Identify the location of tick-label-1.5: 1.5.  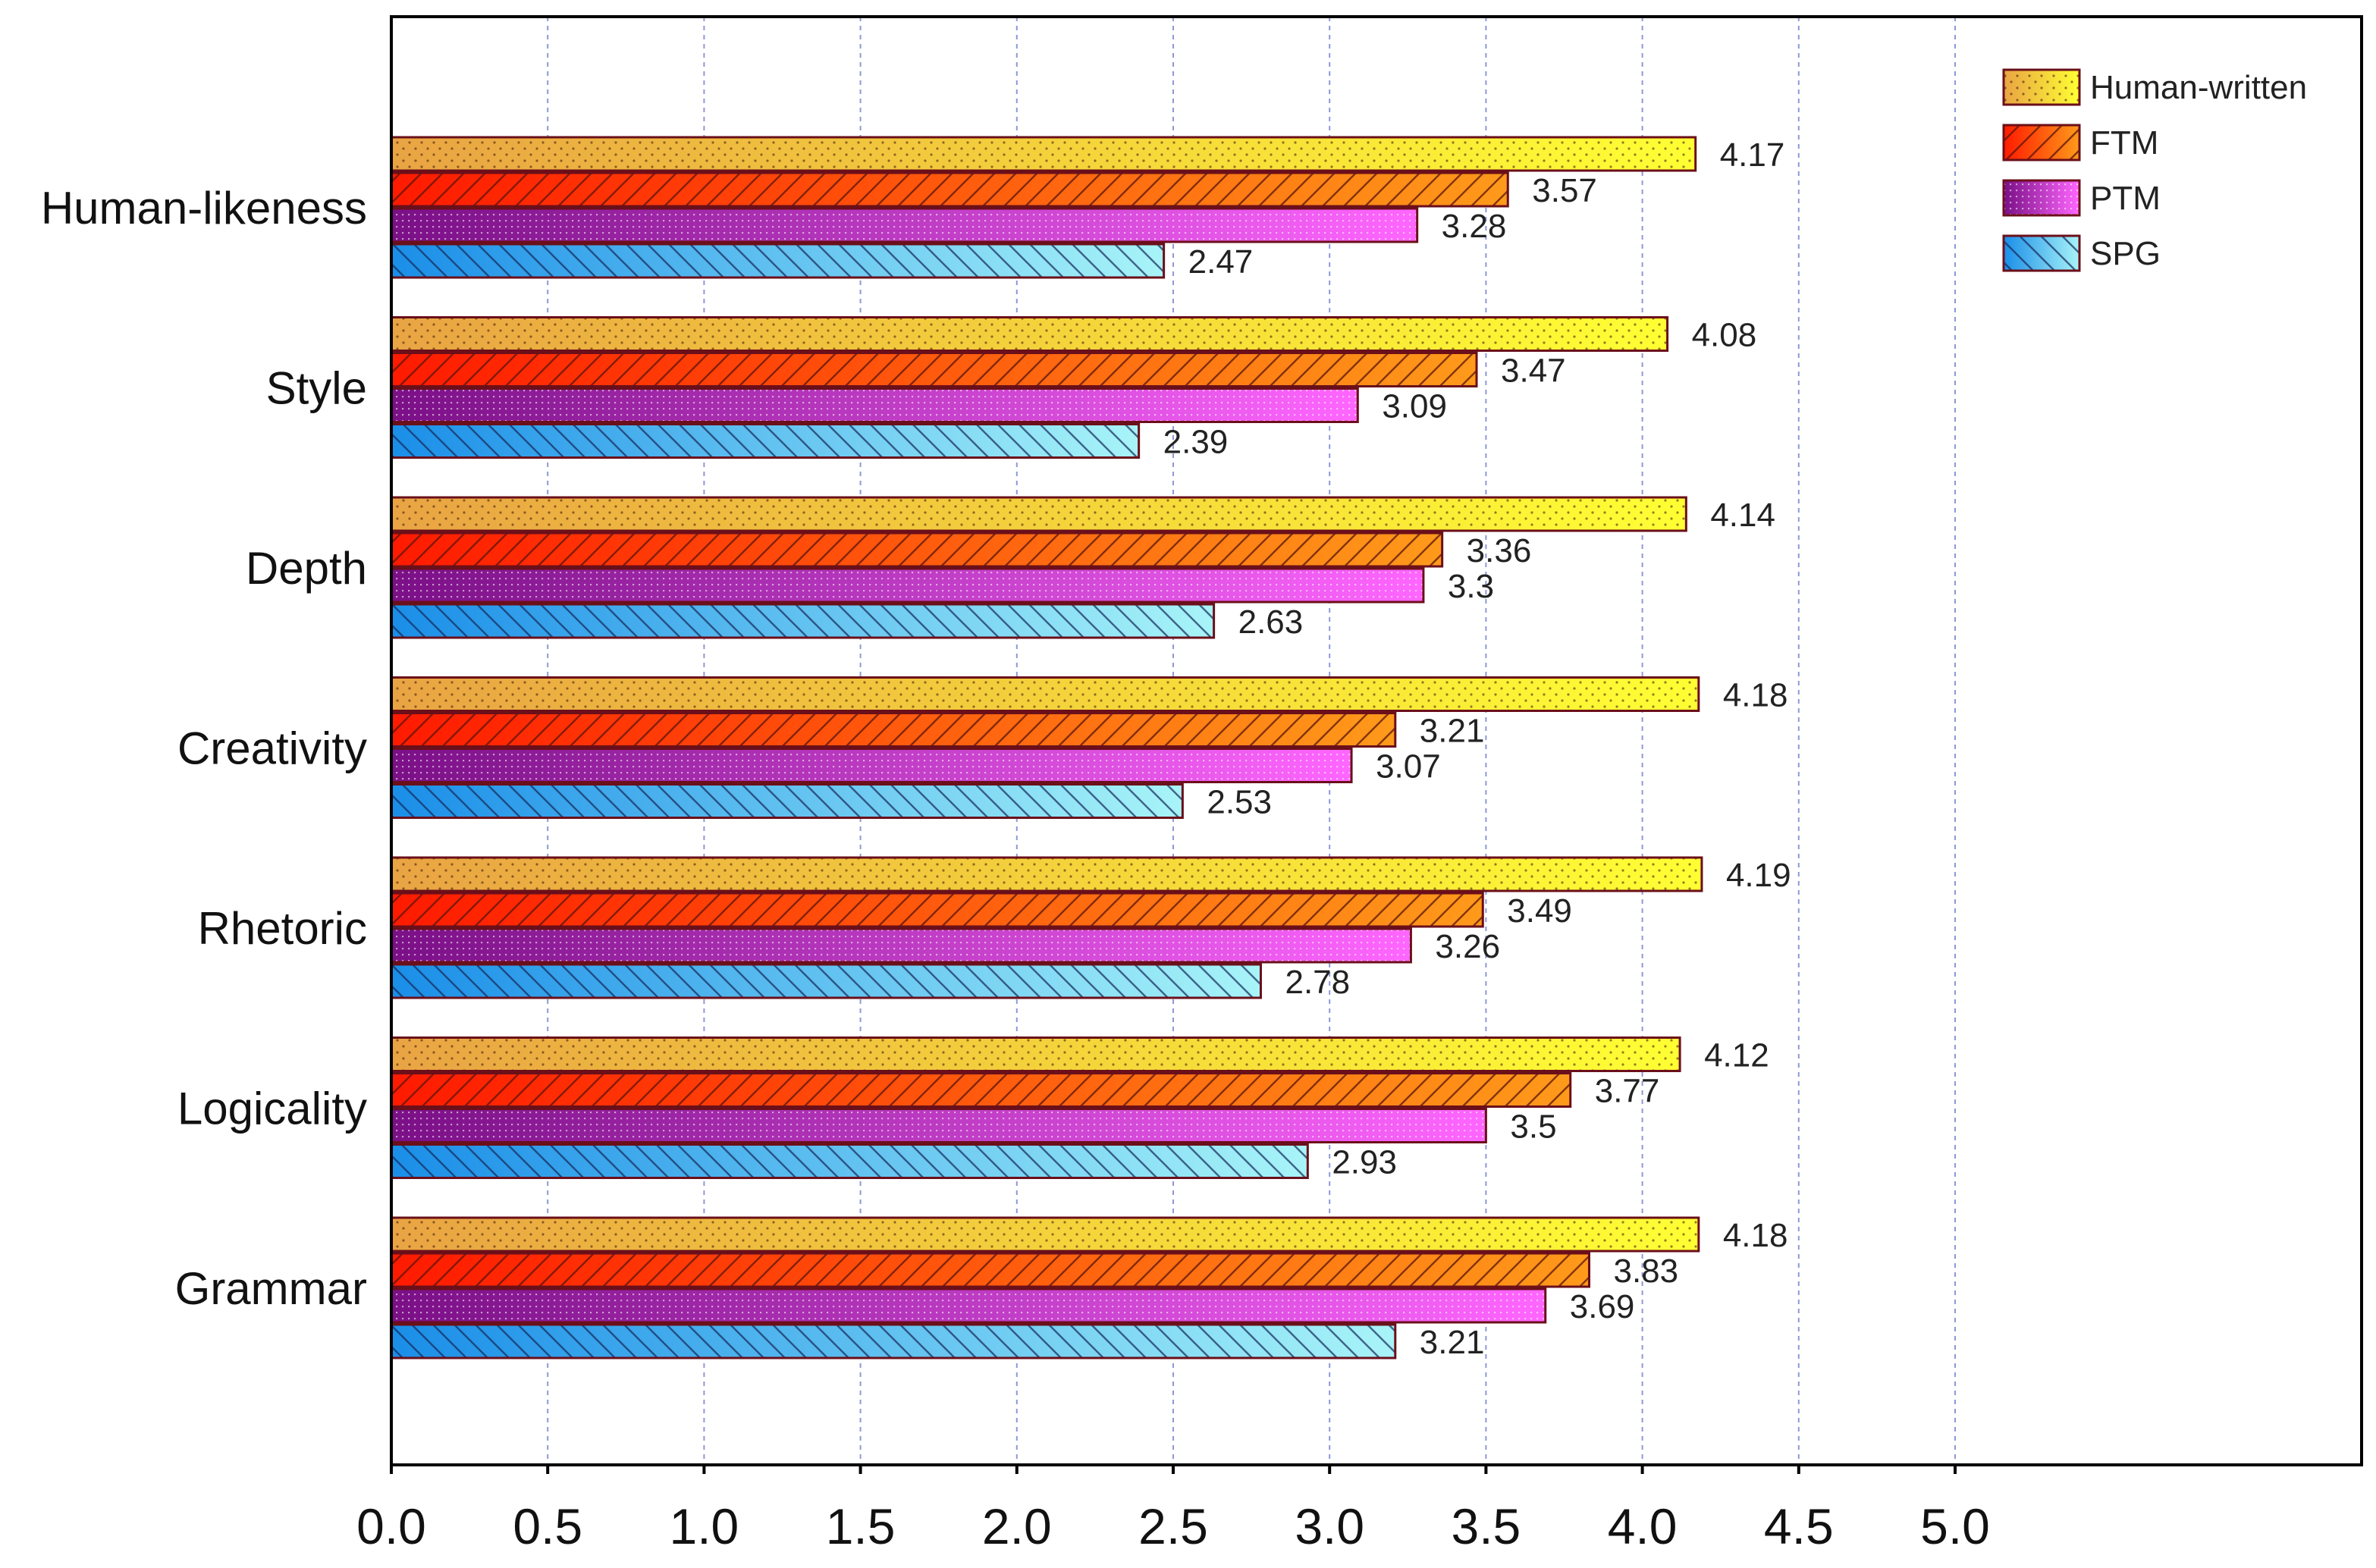
(861, 1526).